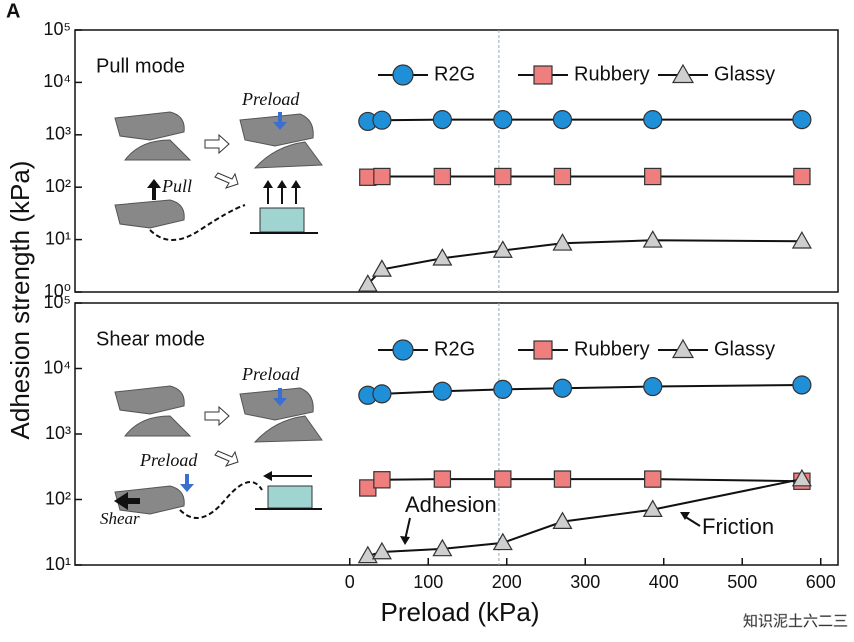  What do you see at coordinates (451, 504) in the screenshot?
I see `annotation: Adhesion` at bounding box center [451, 504].